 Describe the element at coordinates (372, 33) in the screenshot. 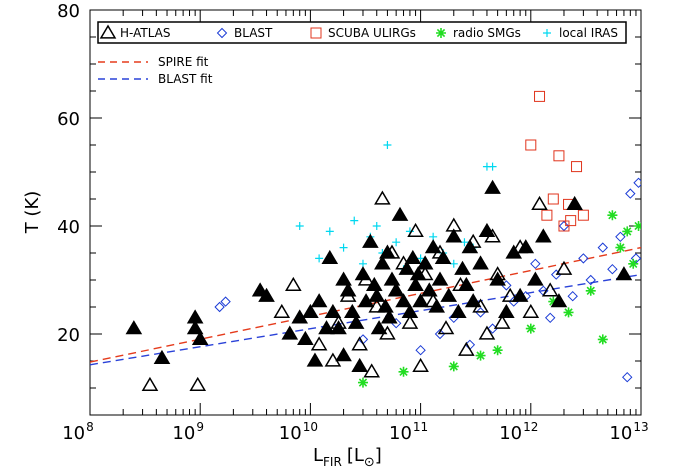

I see `legend-scuba-ulirgs-label: SCUBA ULIRGs` at that location.